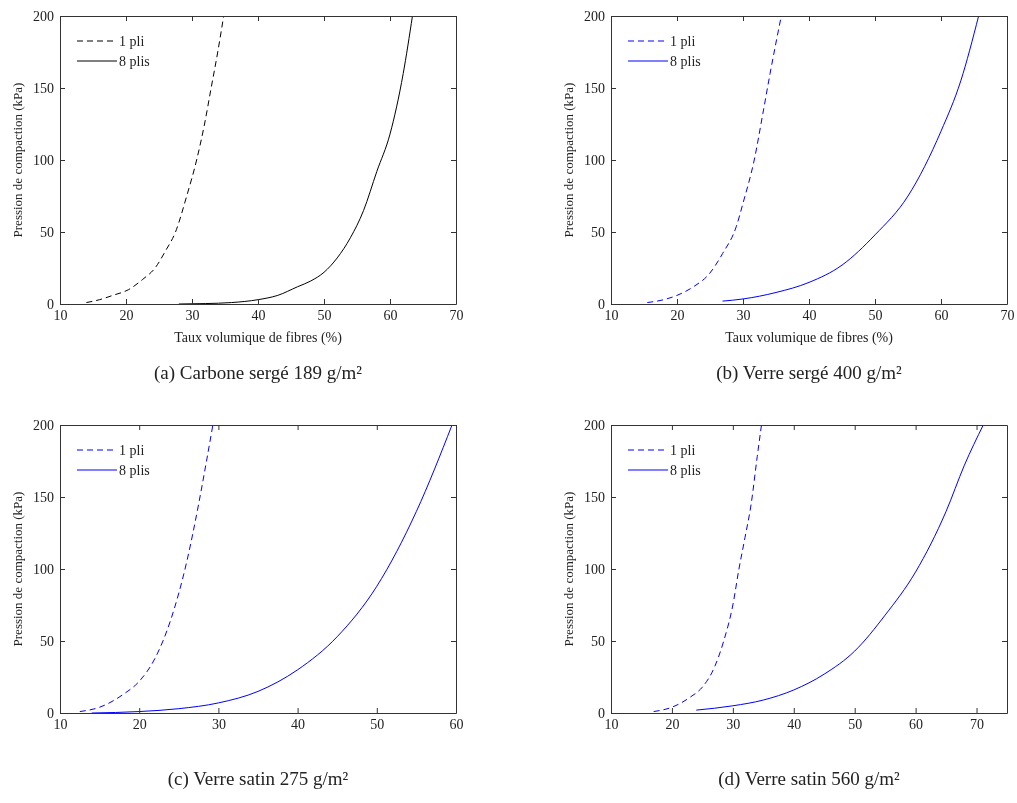 The height and width of the screenshot is (803, 1017). I want to click on text: (a) Carbone sergé 189 g/m², so click(258, 373).